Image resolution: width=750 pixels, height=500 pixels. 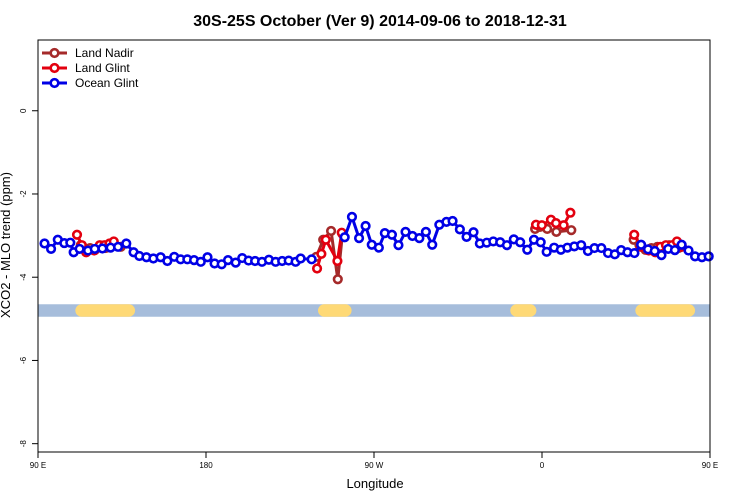 What do you see at coordinates (542, 465) in the screenshot?
I see `x-tick-label: 0` at bounding box center [542, 465].